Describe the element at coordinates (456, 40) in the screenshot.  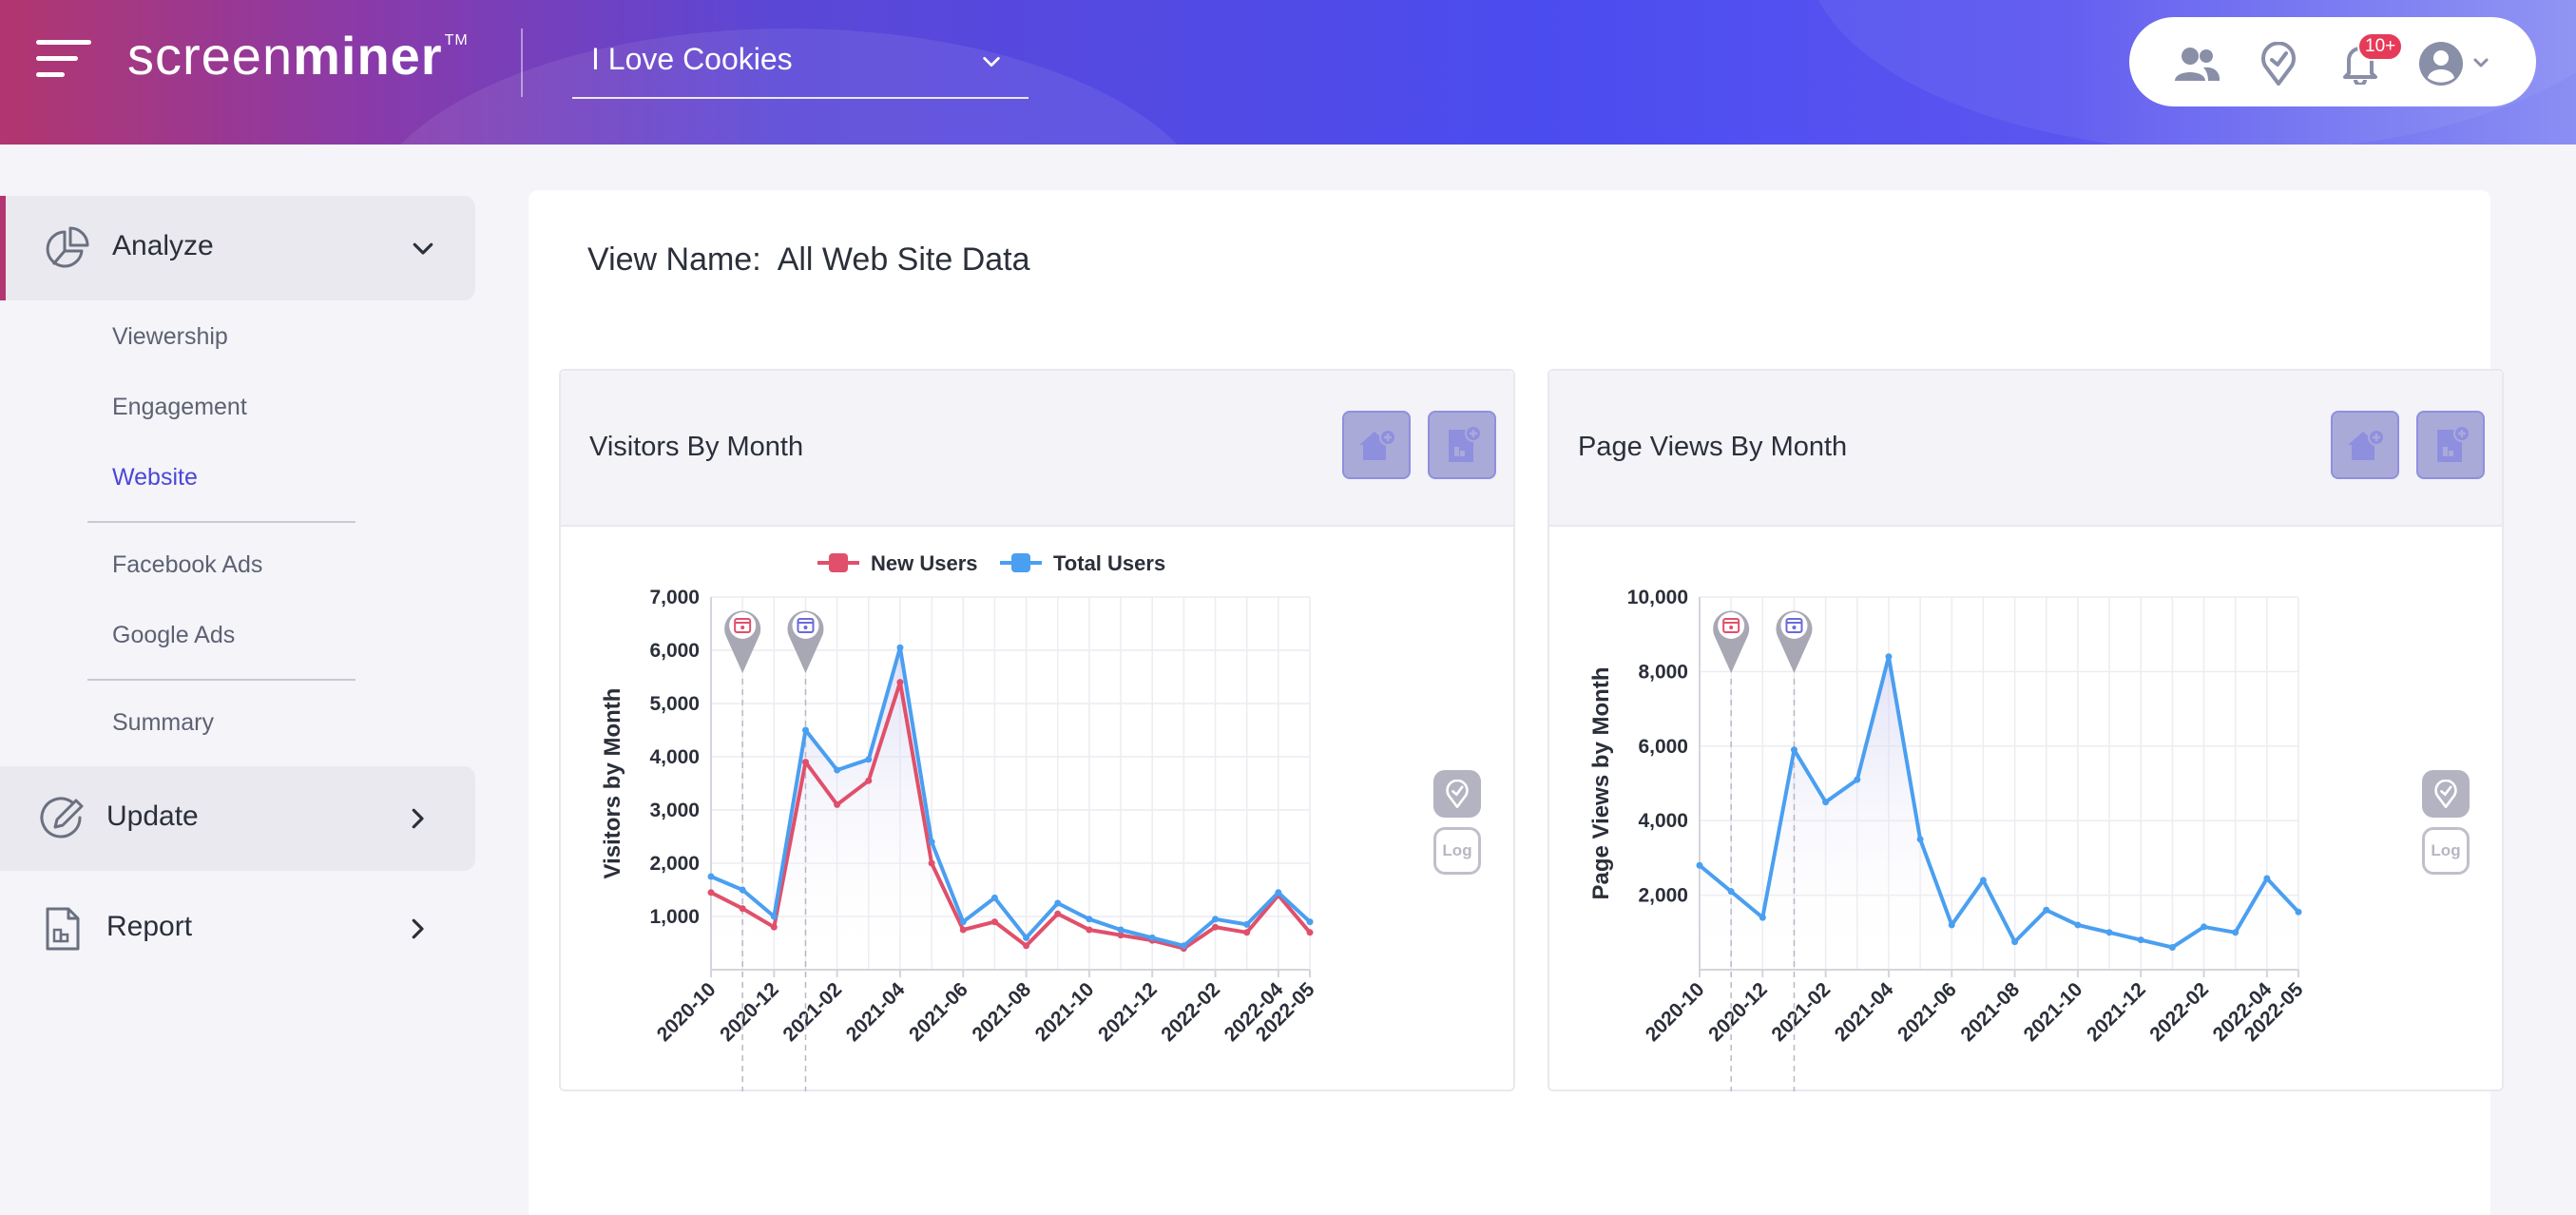
I see `logo-trademark: TM` at that location.